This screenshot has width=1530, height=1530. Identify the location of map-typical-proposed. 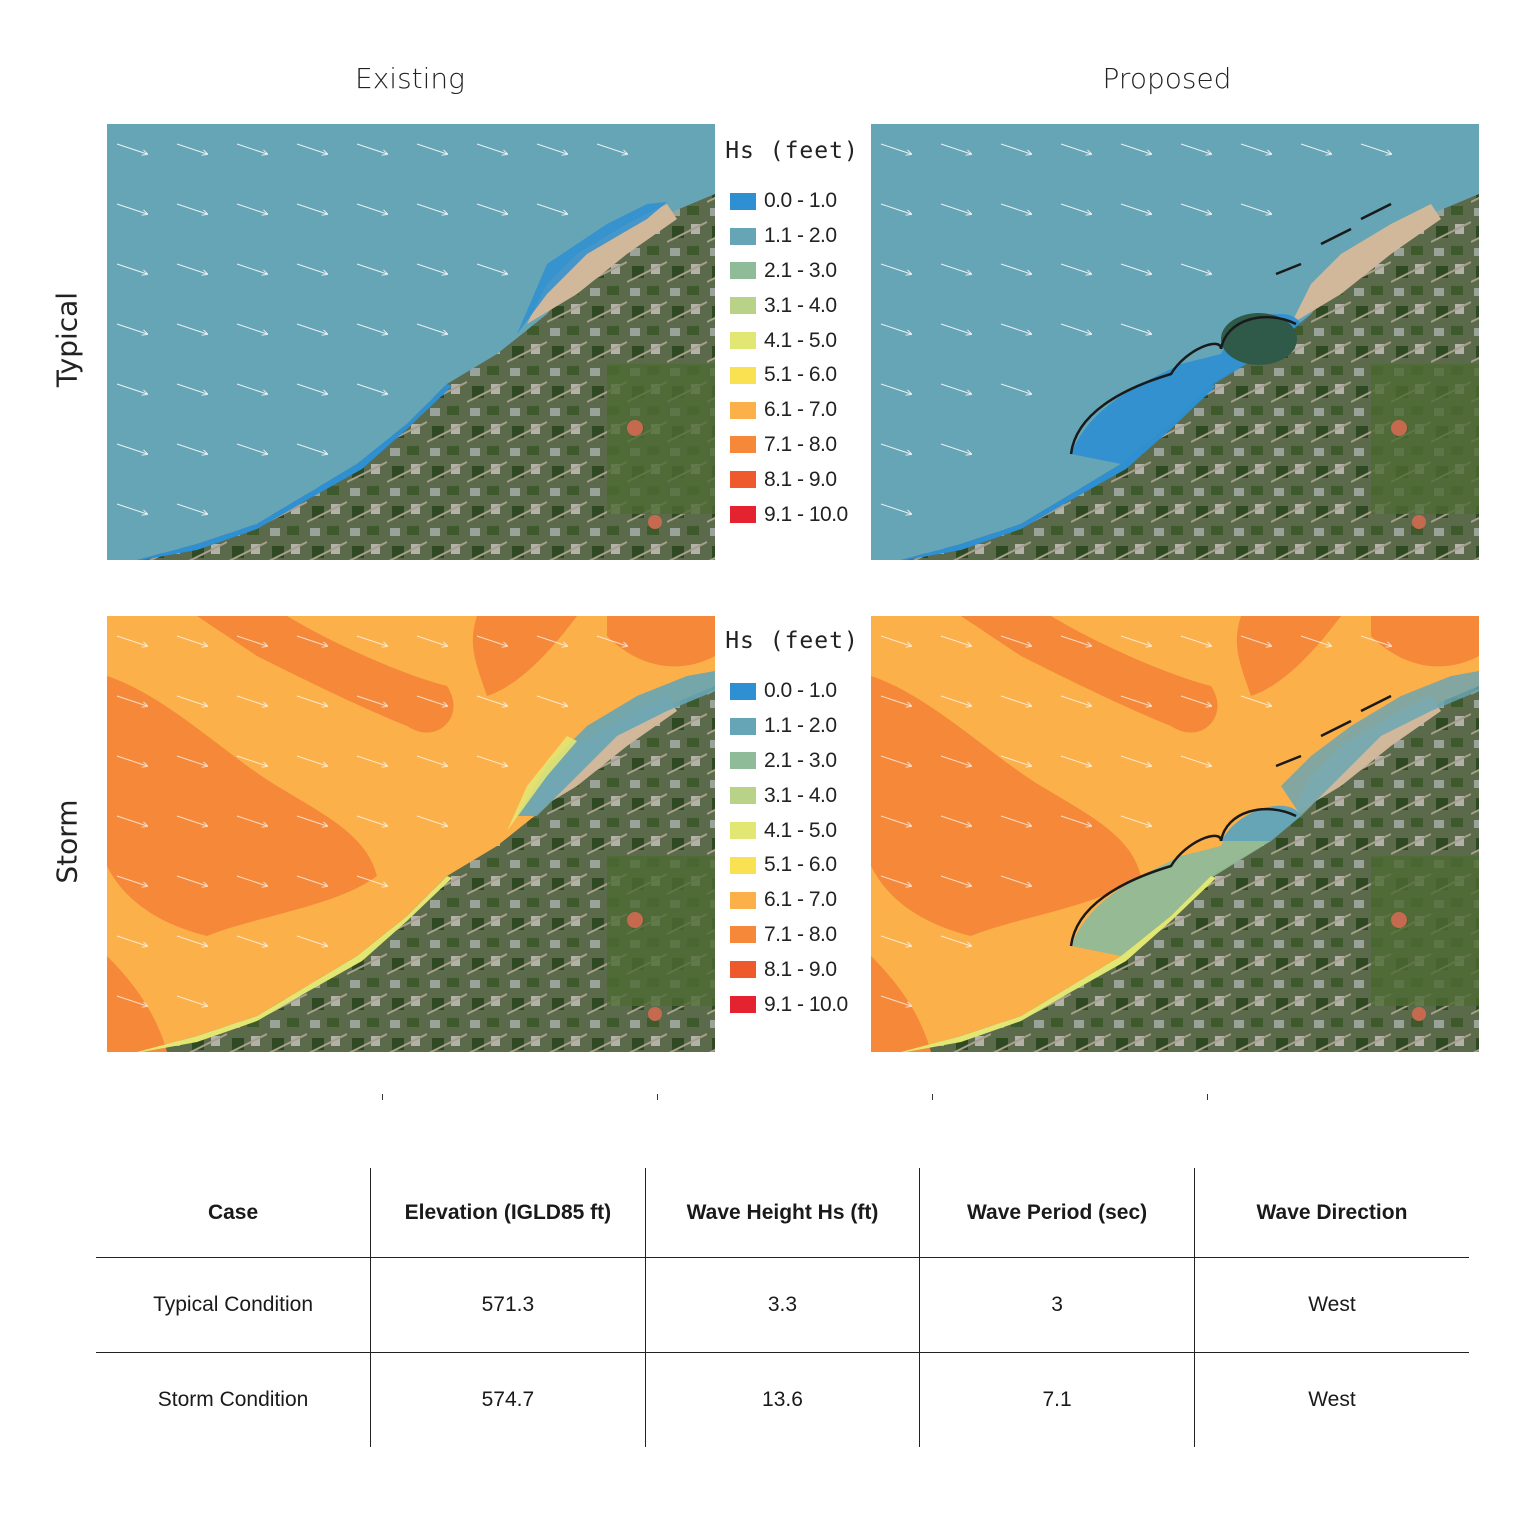
(1175, 342).